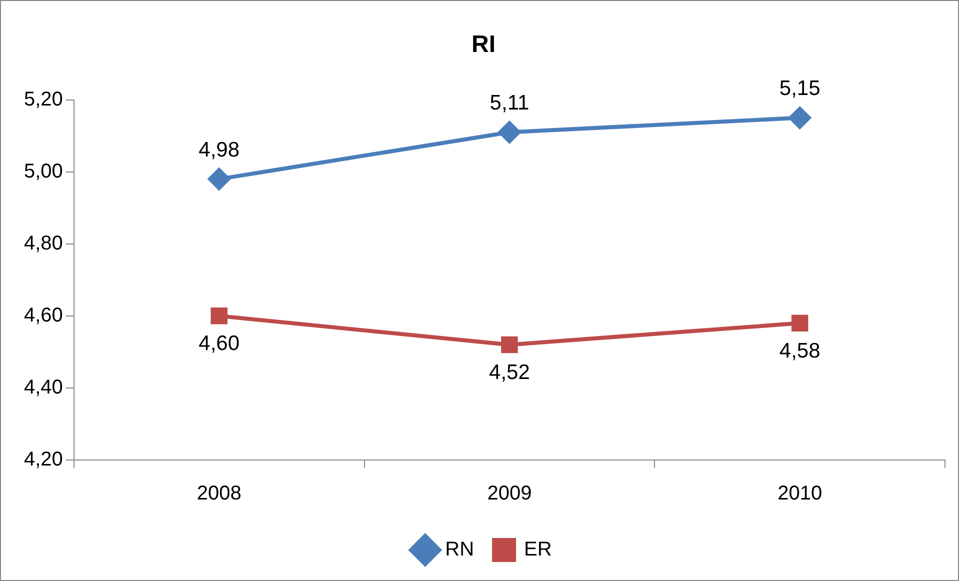  What do you see at coordinates (219, 344) in the screenshot?
I see `data-label: 4,60` at bounding box center [219, 344].